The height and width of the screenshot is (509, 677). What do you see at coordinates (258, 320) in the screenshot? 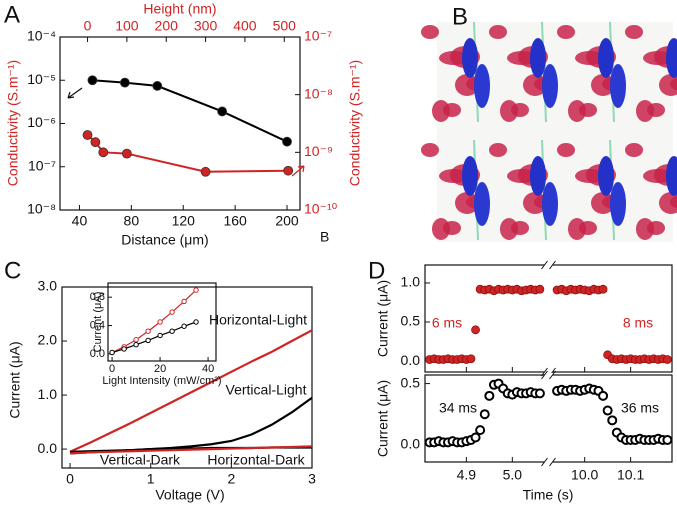
I see `series-label: Horizontal-Light` at bounding box center [258, 320].